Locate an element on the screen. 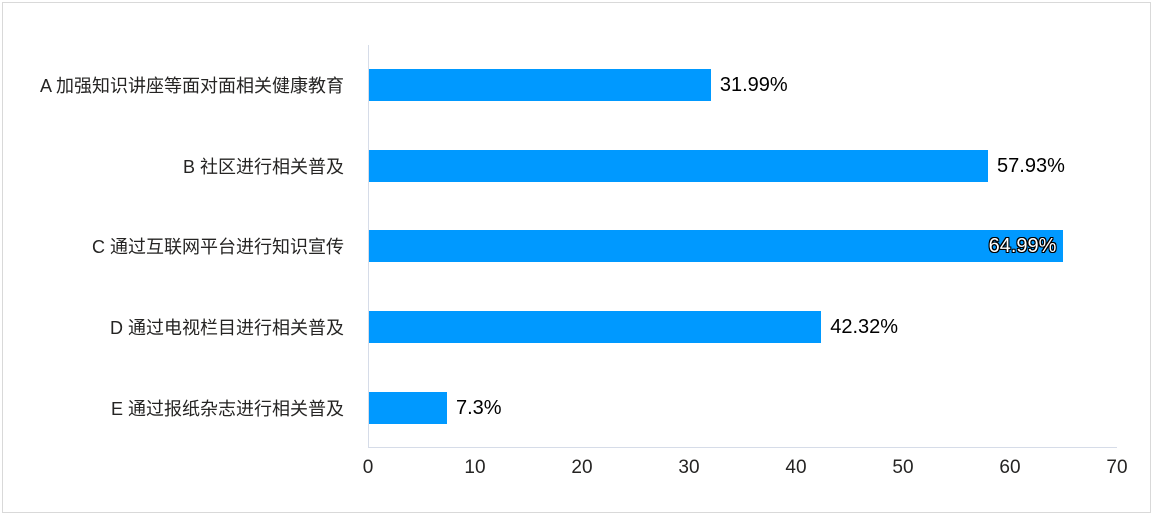 The width and height of the screenshot is (1159, 517). category-label: B 社区进行相关普及 is located at coordinates (263, 166).